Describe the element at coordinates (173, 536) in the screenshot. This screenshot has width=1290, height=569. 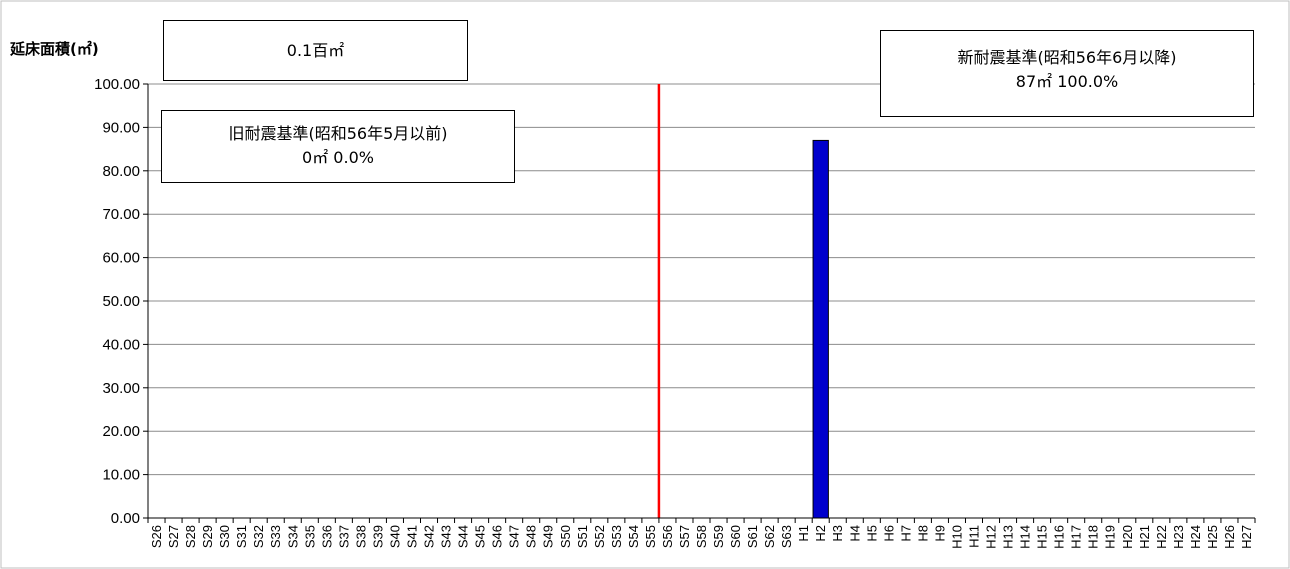
I see `x-tick-label: S27` at that location.